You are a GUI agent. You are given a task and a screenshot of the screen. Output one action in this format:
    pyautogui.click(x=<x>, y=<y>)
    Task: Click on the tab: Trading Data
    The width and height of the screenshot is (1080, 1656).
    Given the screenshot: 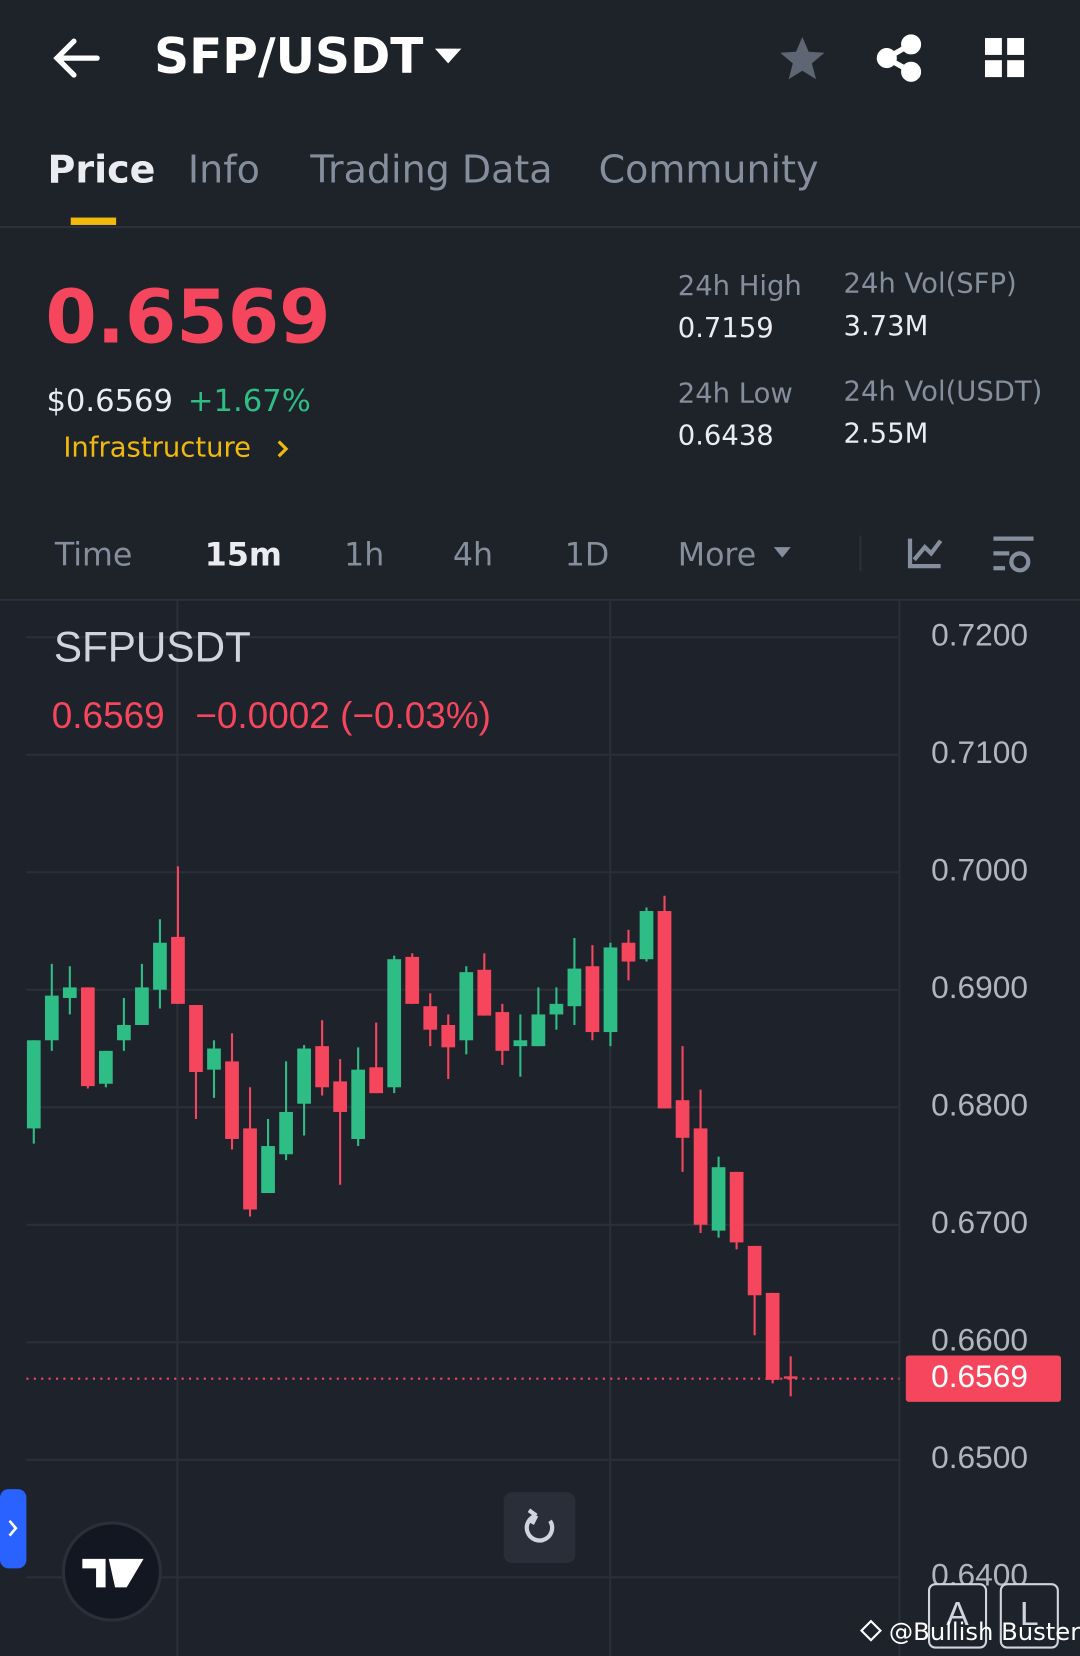 What is the action you would take?
    pyautogui.click(x=430, y=170)
    